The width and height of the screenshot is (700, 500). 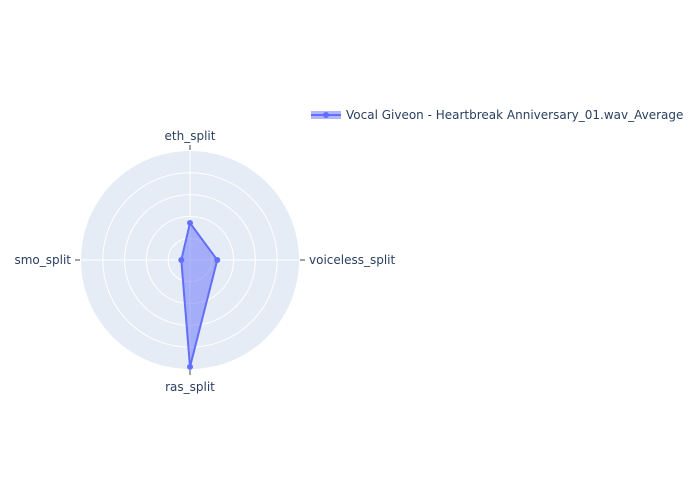 What do you see at coordinates (190, 222) in the screenshot?
I see `data-point-eth-split` at bounding box center [190, 222].